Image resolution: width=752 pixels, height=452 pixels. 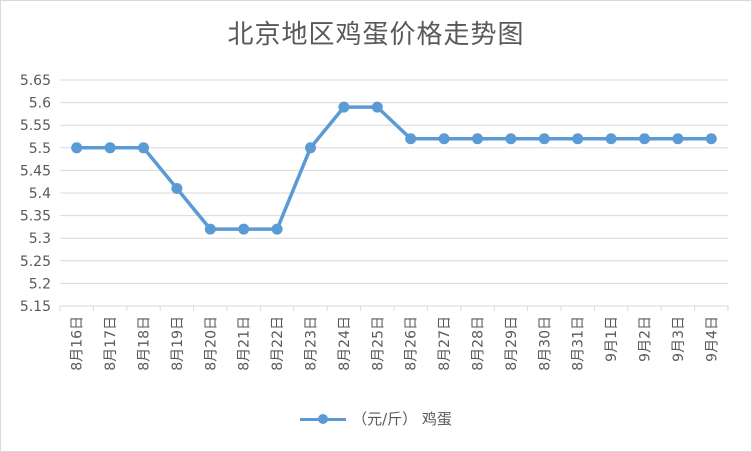 I want to click on y-tick-label: 5.25, so click(x=35, y=262).